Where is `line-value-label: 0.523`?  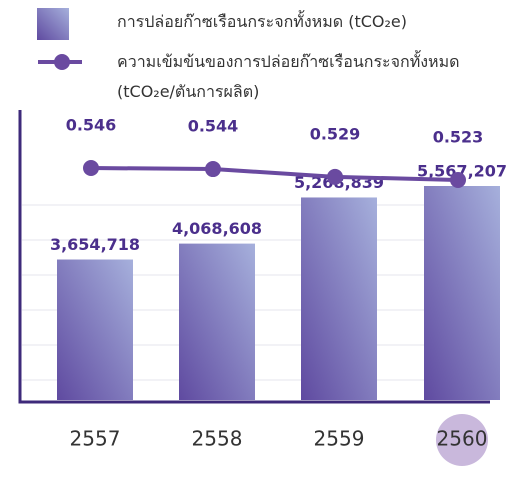
line-value-label: 0.523 is located at coordinates (458, 137).